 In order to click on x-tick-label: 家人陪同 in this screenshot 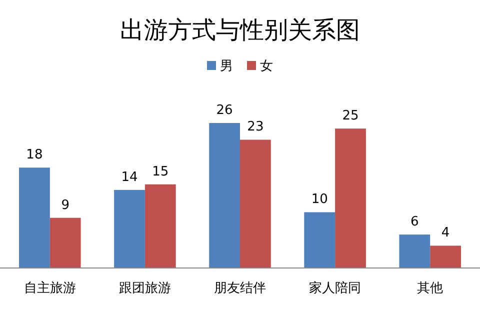, I will do `click(335, 288)`.